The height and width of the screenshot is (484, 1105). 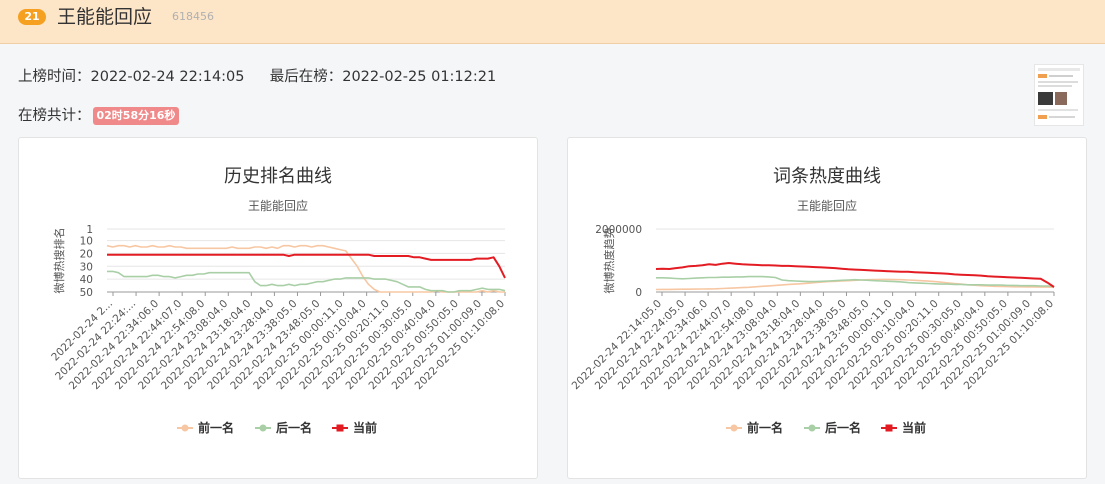 I want to click on weibo-post-thumbnail-icon, so click(x=1059, y=95).